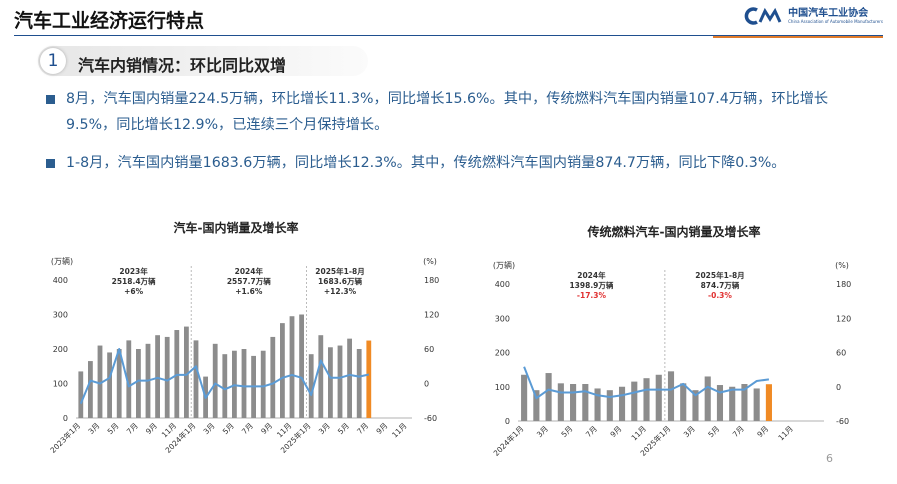 This screenshot has height=484, width=897. What do you see at coordinates (829, 458) in the screenshot?
I see `page-number: 6` at bounding box center [829, 458].